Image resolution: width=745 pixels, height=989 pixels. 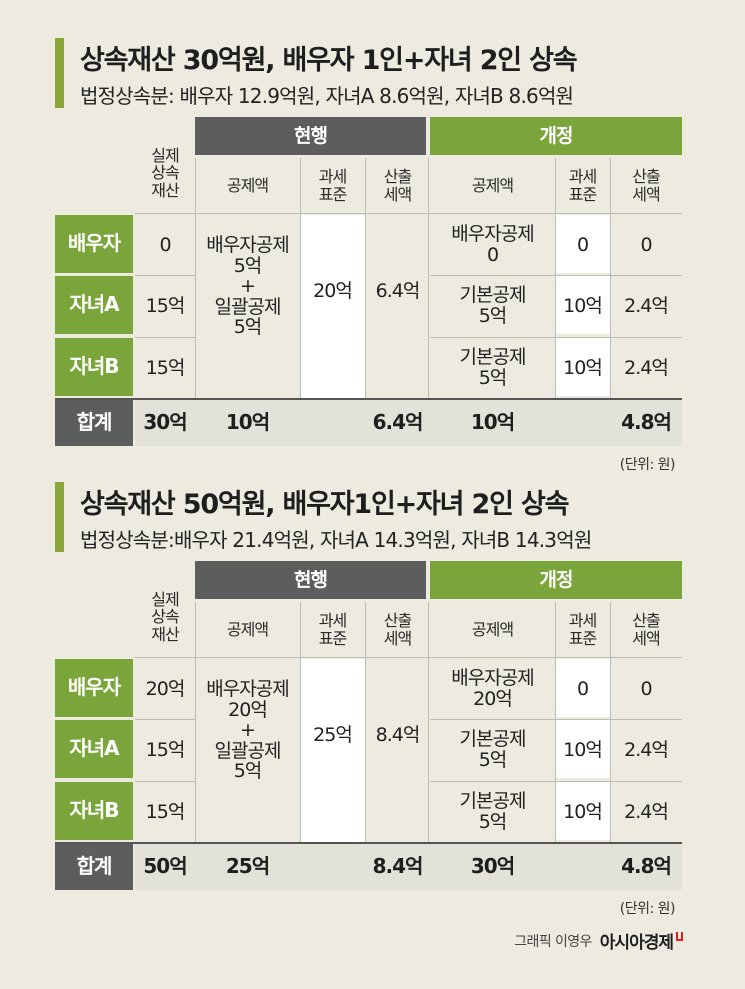 I want to click on col-header-actual: 실제 상속 재산, so click(x=165, y=617).